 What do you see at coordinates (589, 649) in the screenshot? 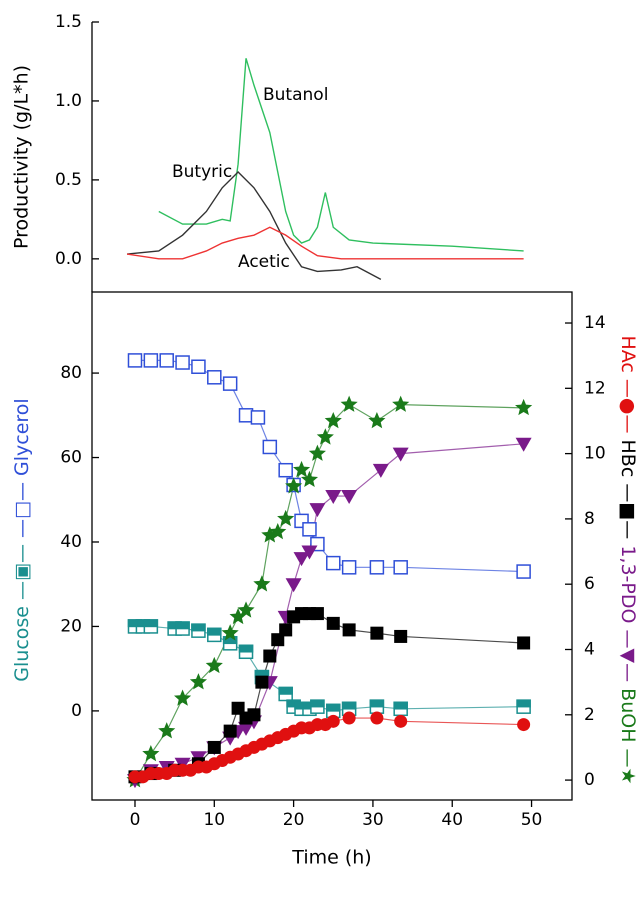
I see `y2-tick-label: 4` at bounding box center [589, 649].